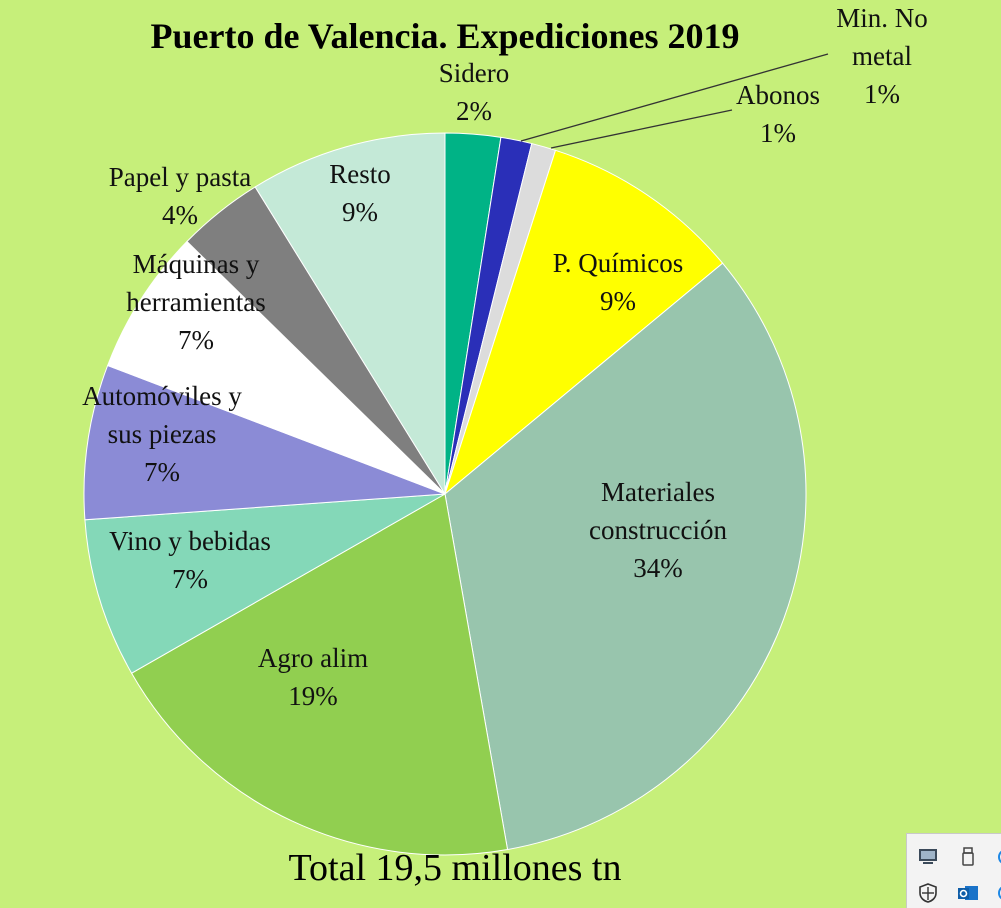 The height and width of the screenshot is (908, 1001). I want to click on slice-name-label: Papel y pasta, so click(180, 177).